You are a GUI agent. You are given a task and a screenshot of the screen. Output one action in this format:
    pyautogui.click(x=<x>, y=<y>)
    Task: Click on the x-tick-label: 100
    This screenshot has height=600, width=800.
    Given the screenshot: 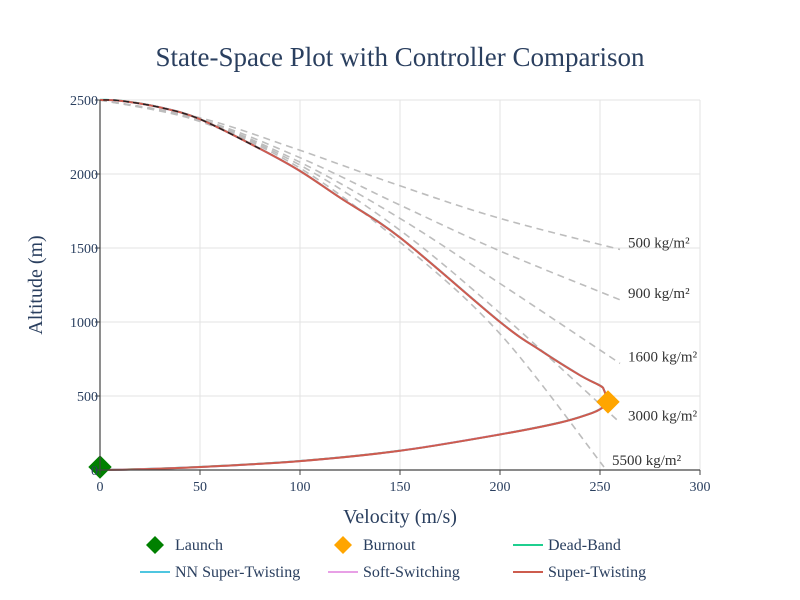 What is the action you would take?
    pyautogui.click(x=300, y=487)
    